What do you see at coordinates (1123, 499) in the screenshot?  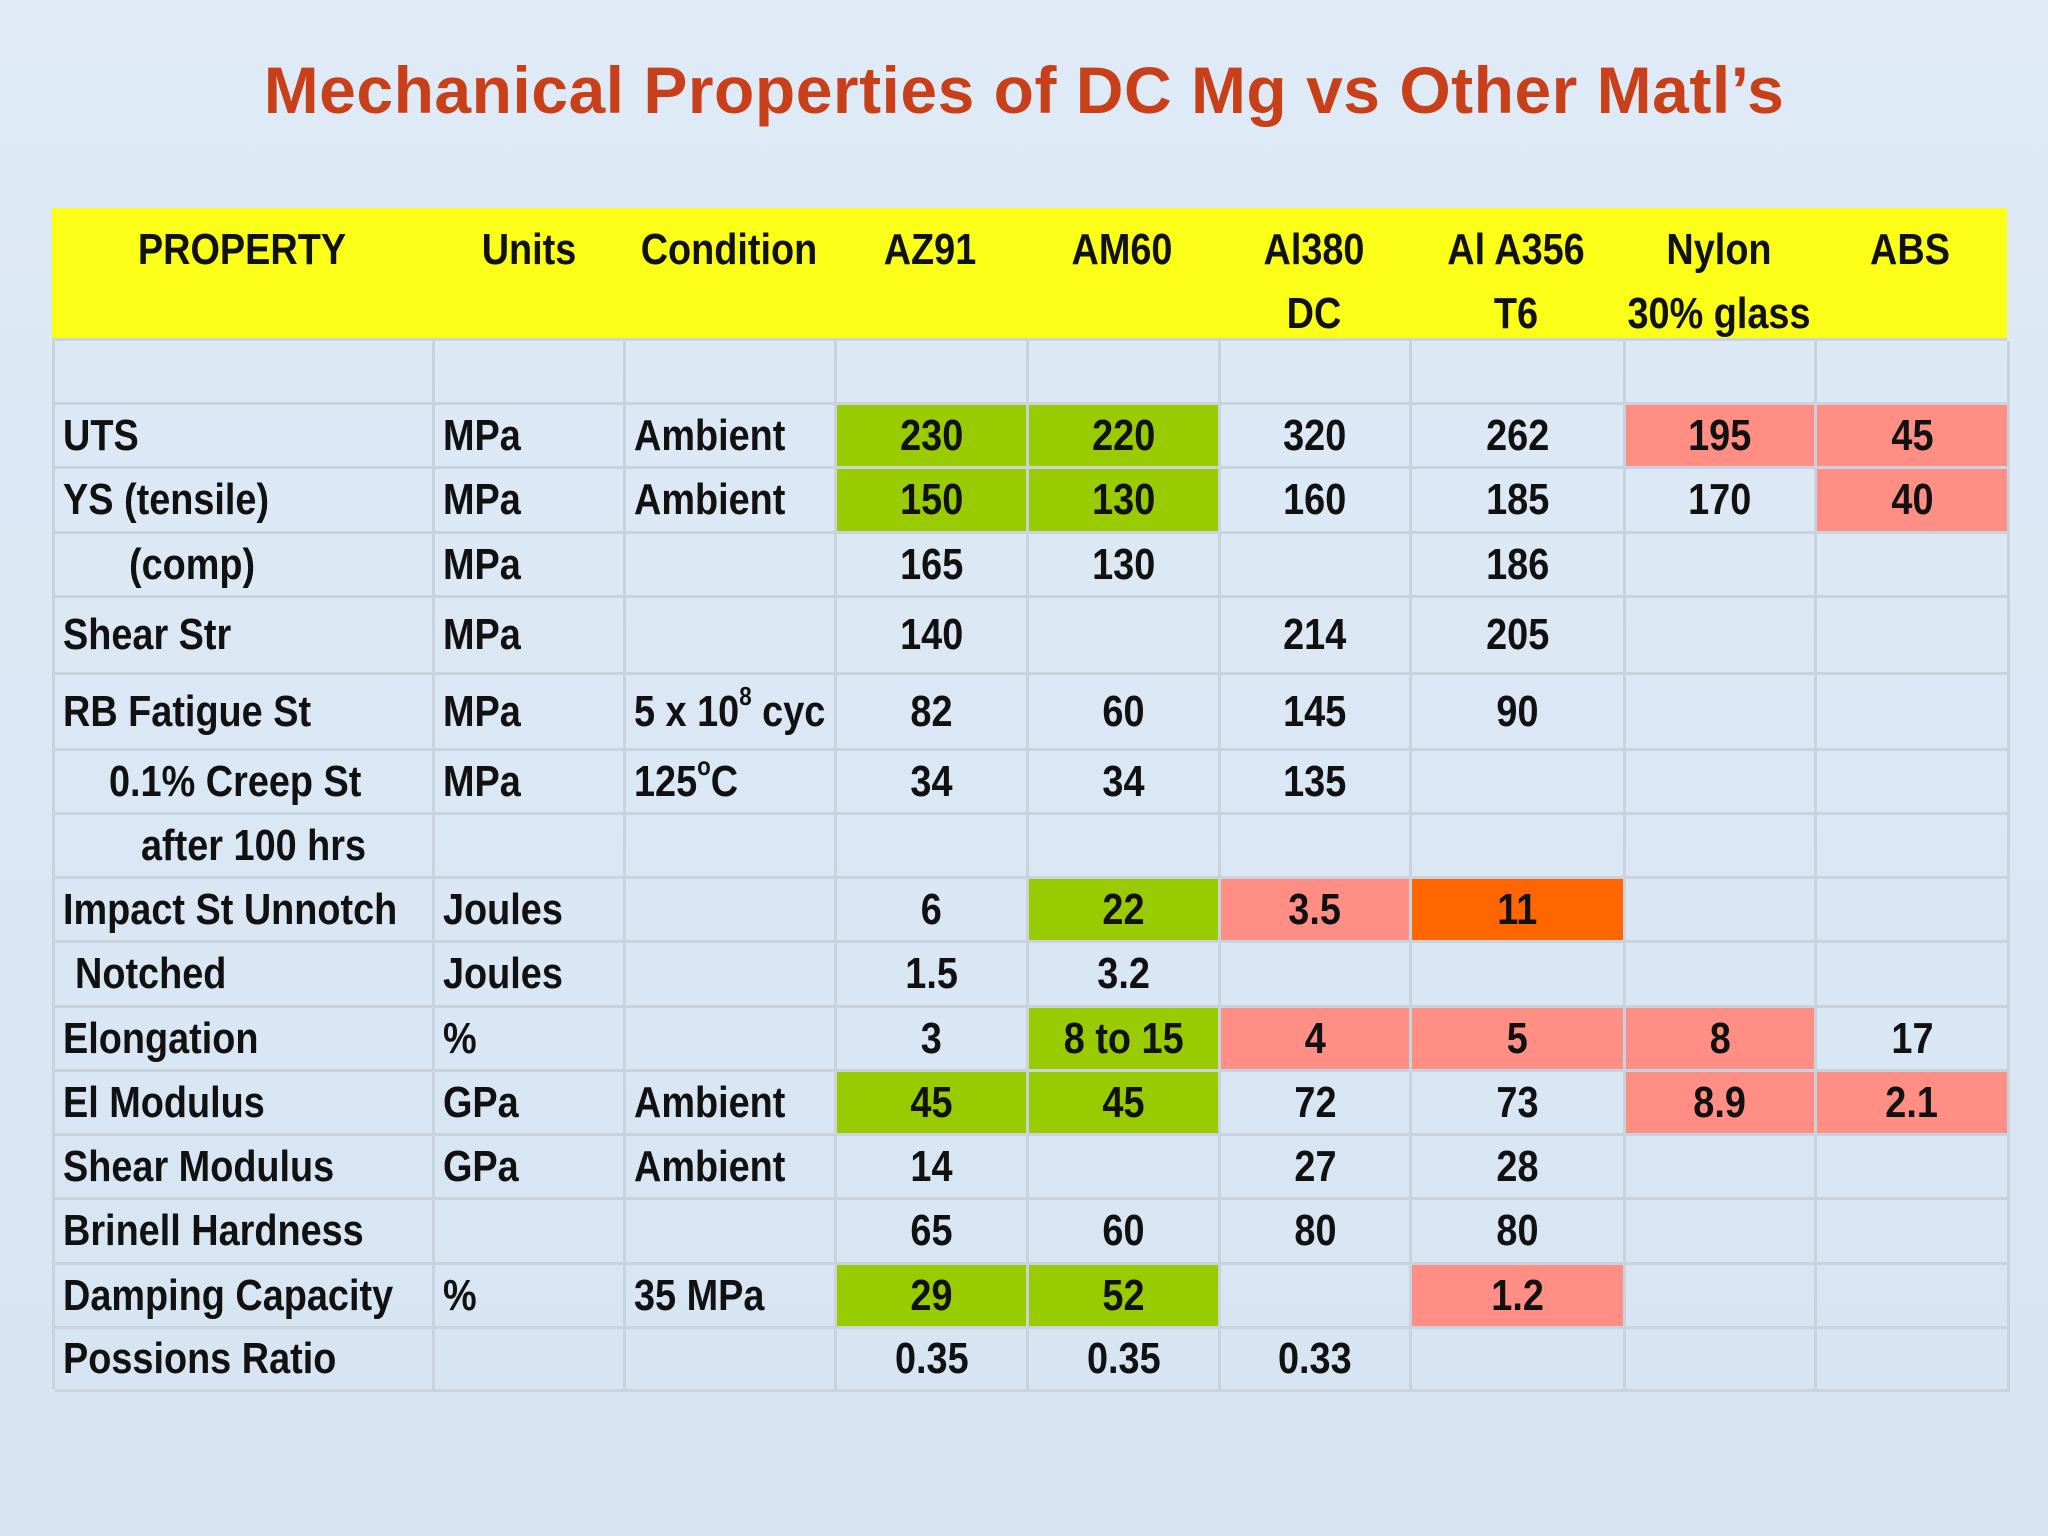 I see `value-text: 130` at bounding box center [1123, 499].